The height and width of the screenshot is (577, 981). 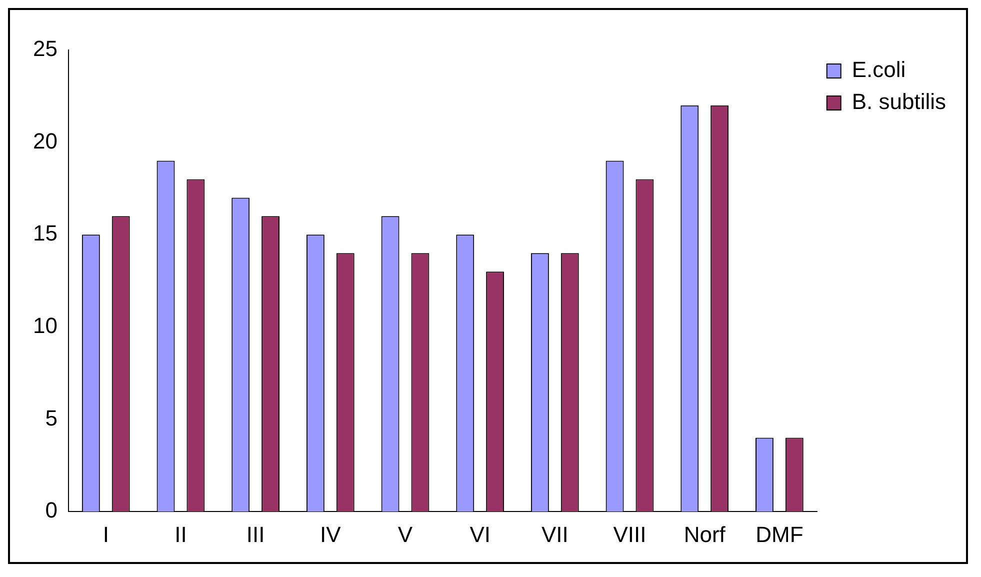 I want to click on y-tick-label: 25, so click(x=45, y=49).